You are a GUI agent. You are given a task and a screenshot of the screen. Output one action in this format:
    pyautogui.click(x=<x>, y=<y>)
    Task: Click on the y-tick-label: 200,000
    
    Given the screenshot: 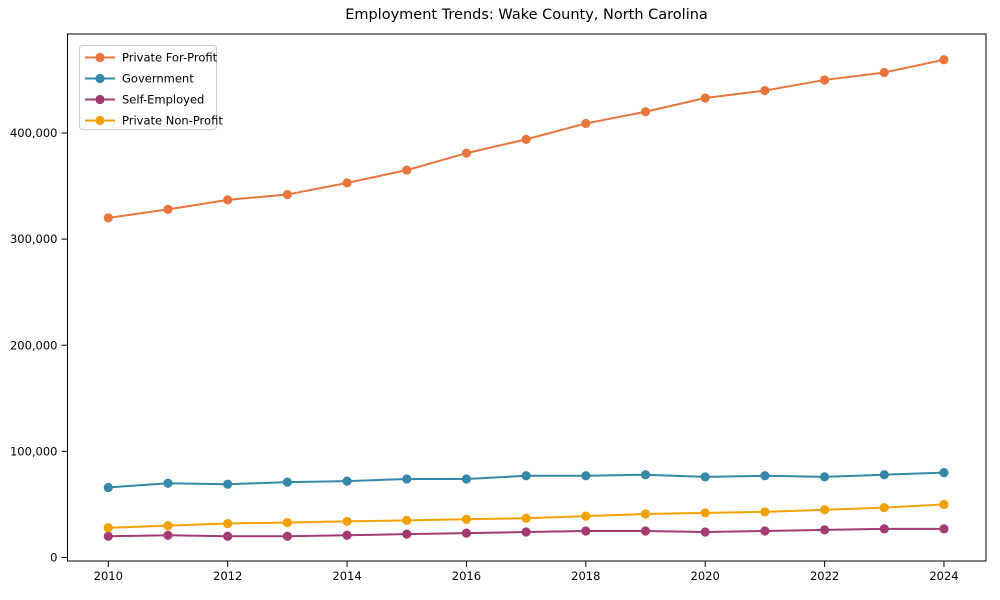 What is the action you would take?
    pyautogui.click(x=34, y=345)
    